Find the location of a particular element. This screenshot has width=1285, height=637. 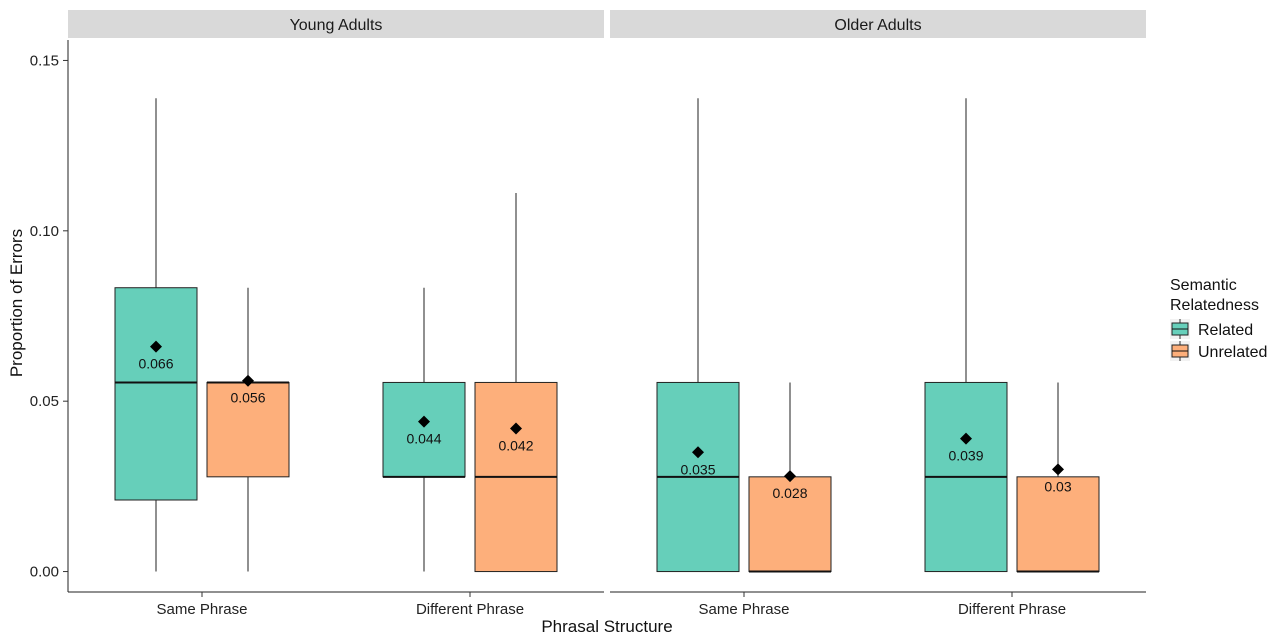

box-related: 0.035 is located at coordinates (698, 335).